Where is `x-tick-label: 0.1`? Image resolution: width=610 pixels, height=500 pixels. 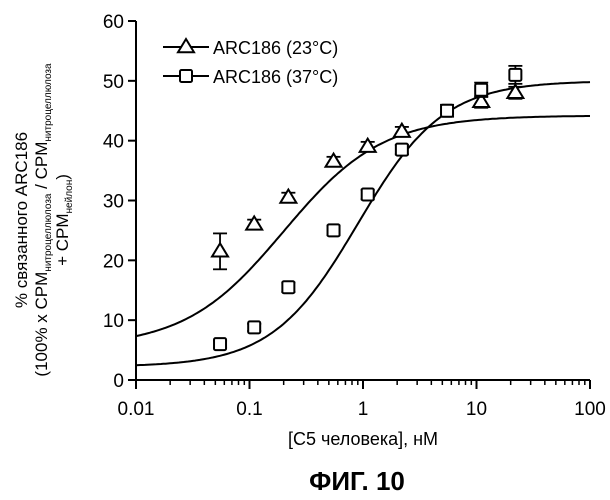 x-tick-label: 0.1 is located at coordinates (249, 409).